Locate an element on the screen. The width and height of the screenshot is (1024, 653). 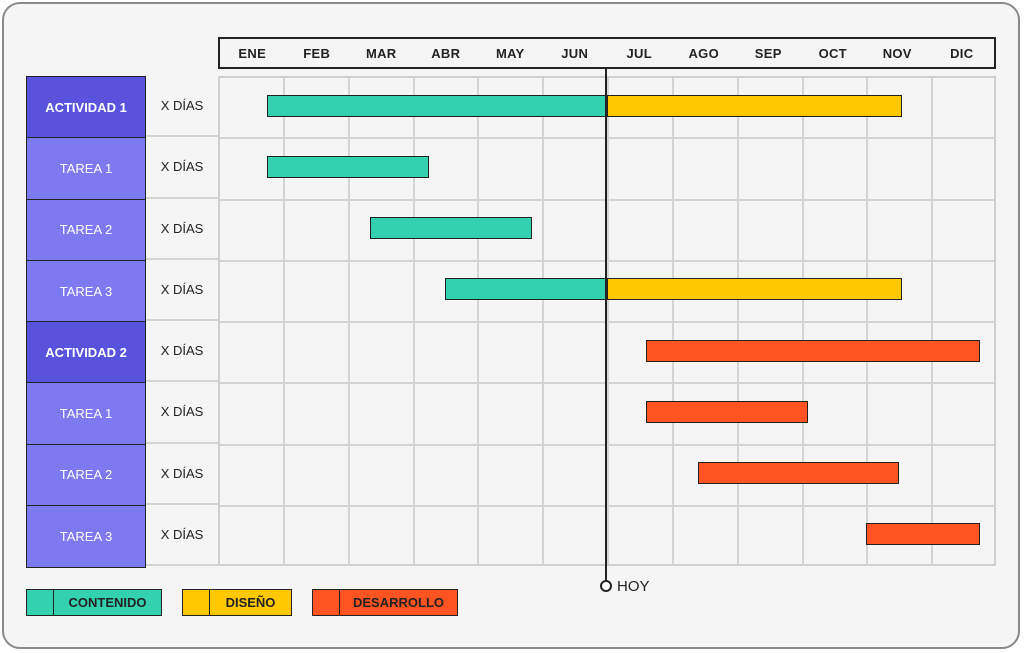
month-label: SEP is located at coordinates (768, 53).